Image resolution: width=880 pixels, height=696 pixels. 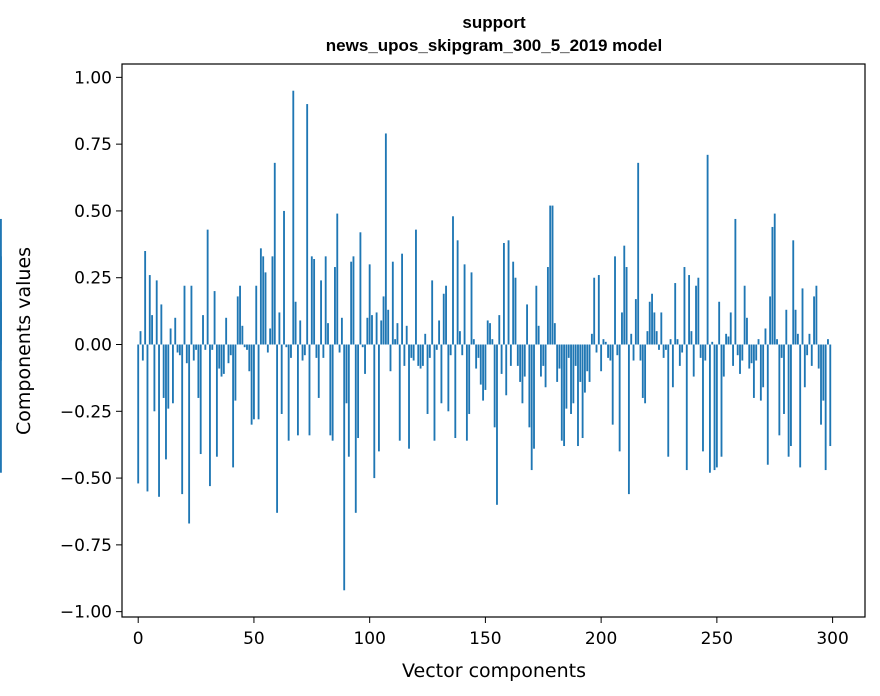 I want to click on x-tick-label: 300, so click(x=832, y=639).